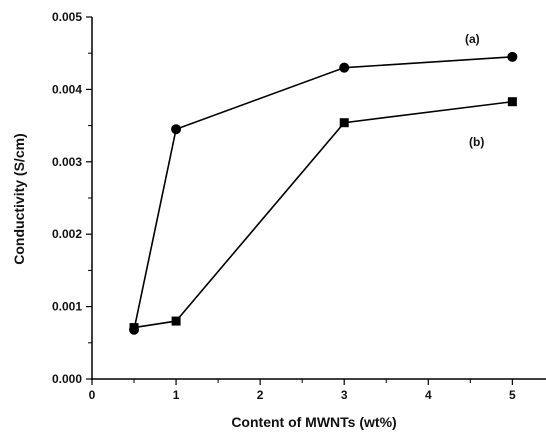 Image resolution: width=546 pixels, height=434 pixels. I want to click on series-label-b: (b), so click(476, 142).